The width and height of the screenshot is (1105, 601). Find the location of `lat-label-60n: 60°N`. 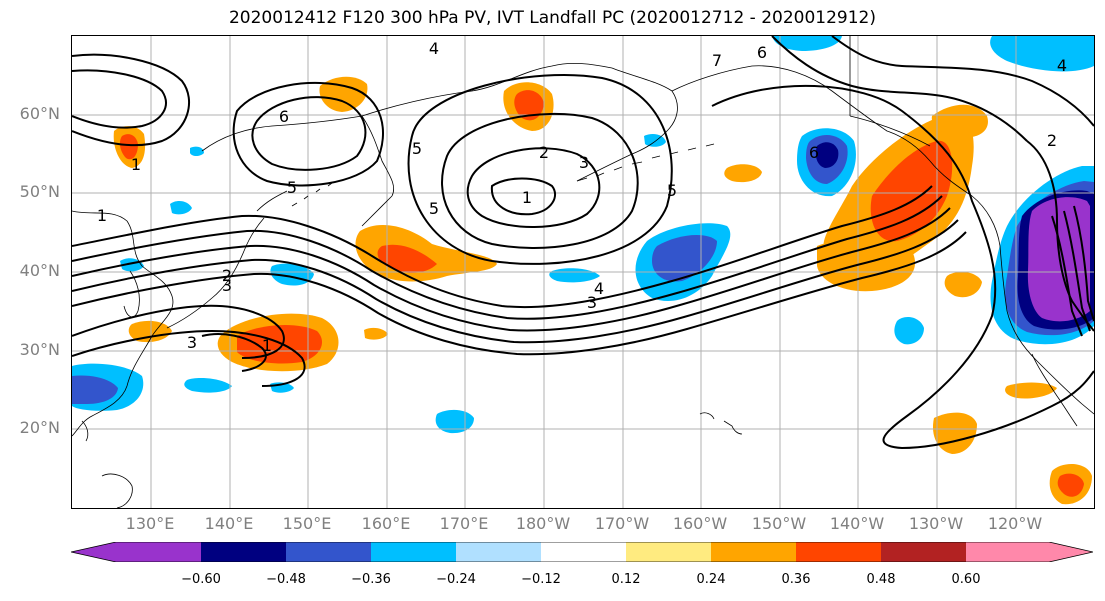

lat-label-60n: 60°N is located at coordinates (39, 113).